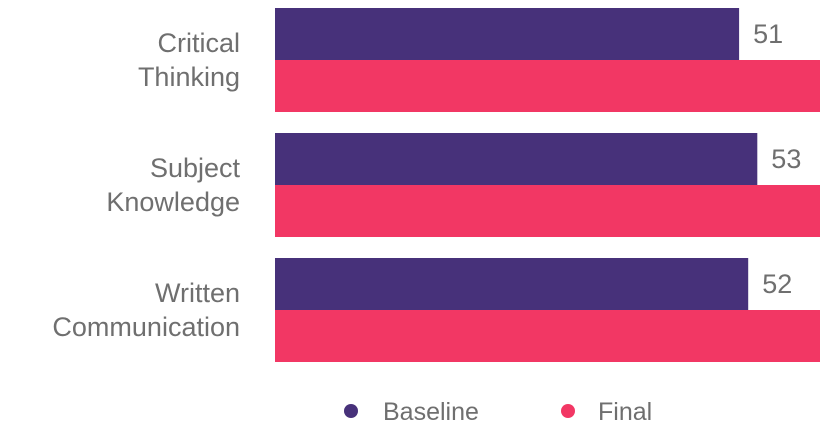  What do you see at coordinates (431, 411) in the screenshot?
I see `legend-label-baseline: Baseline` at bounding box center [431, 411].